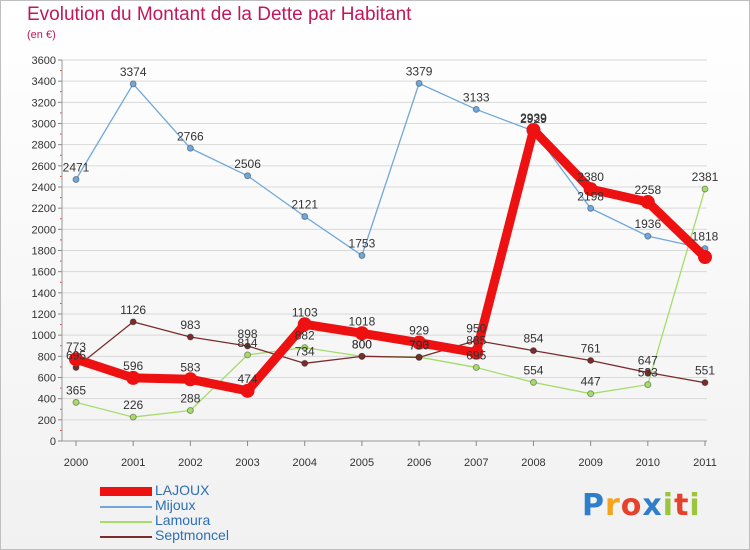  Describe the element at coordinates (533, 370) in the screenshot. I see `data-label-lamoura: 554` at that location.